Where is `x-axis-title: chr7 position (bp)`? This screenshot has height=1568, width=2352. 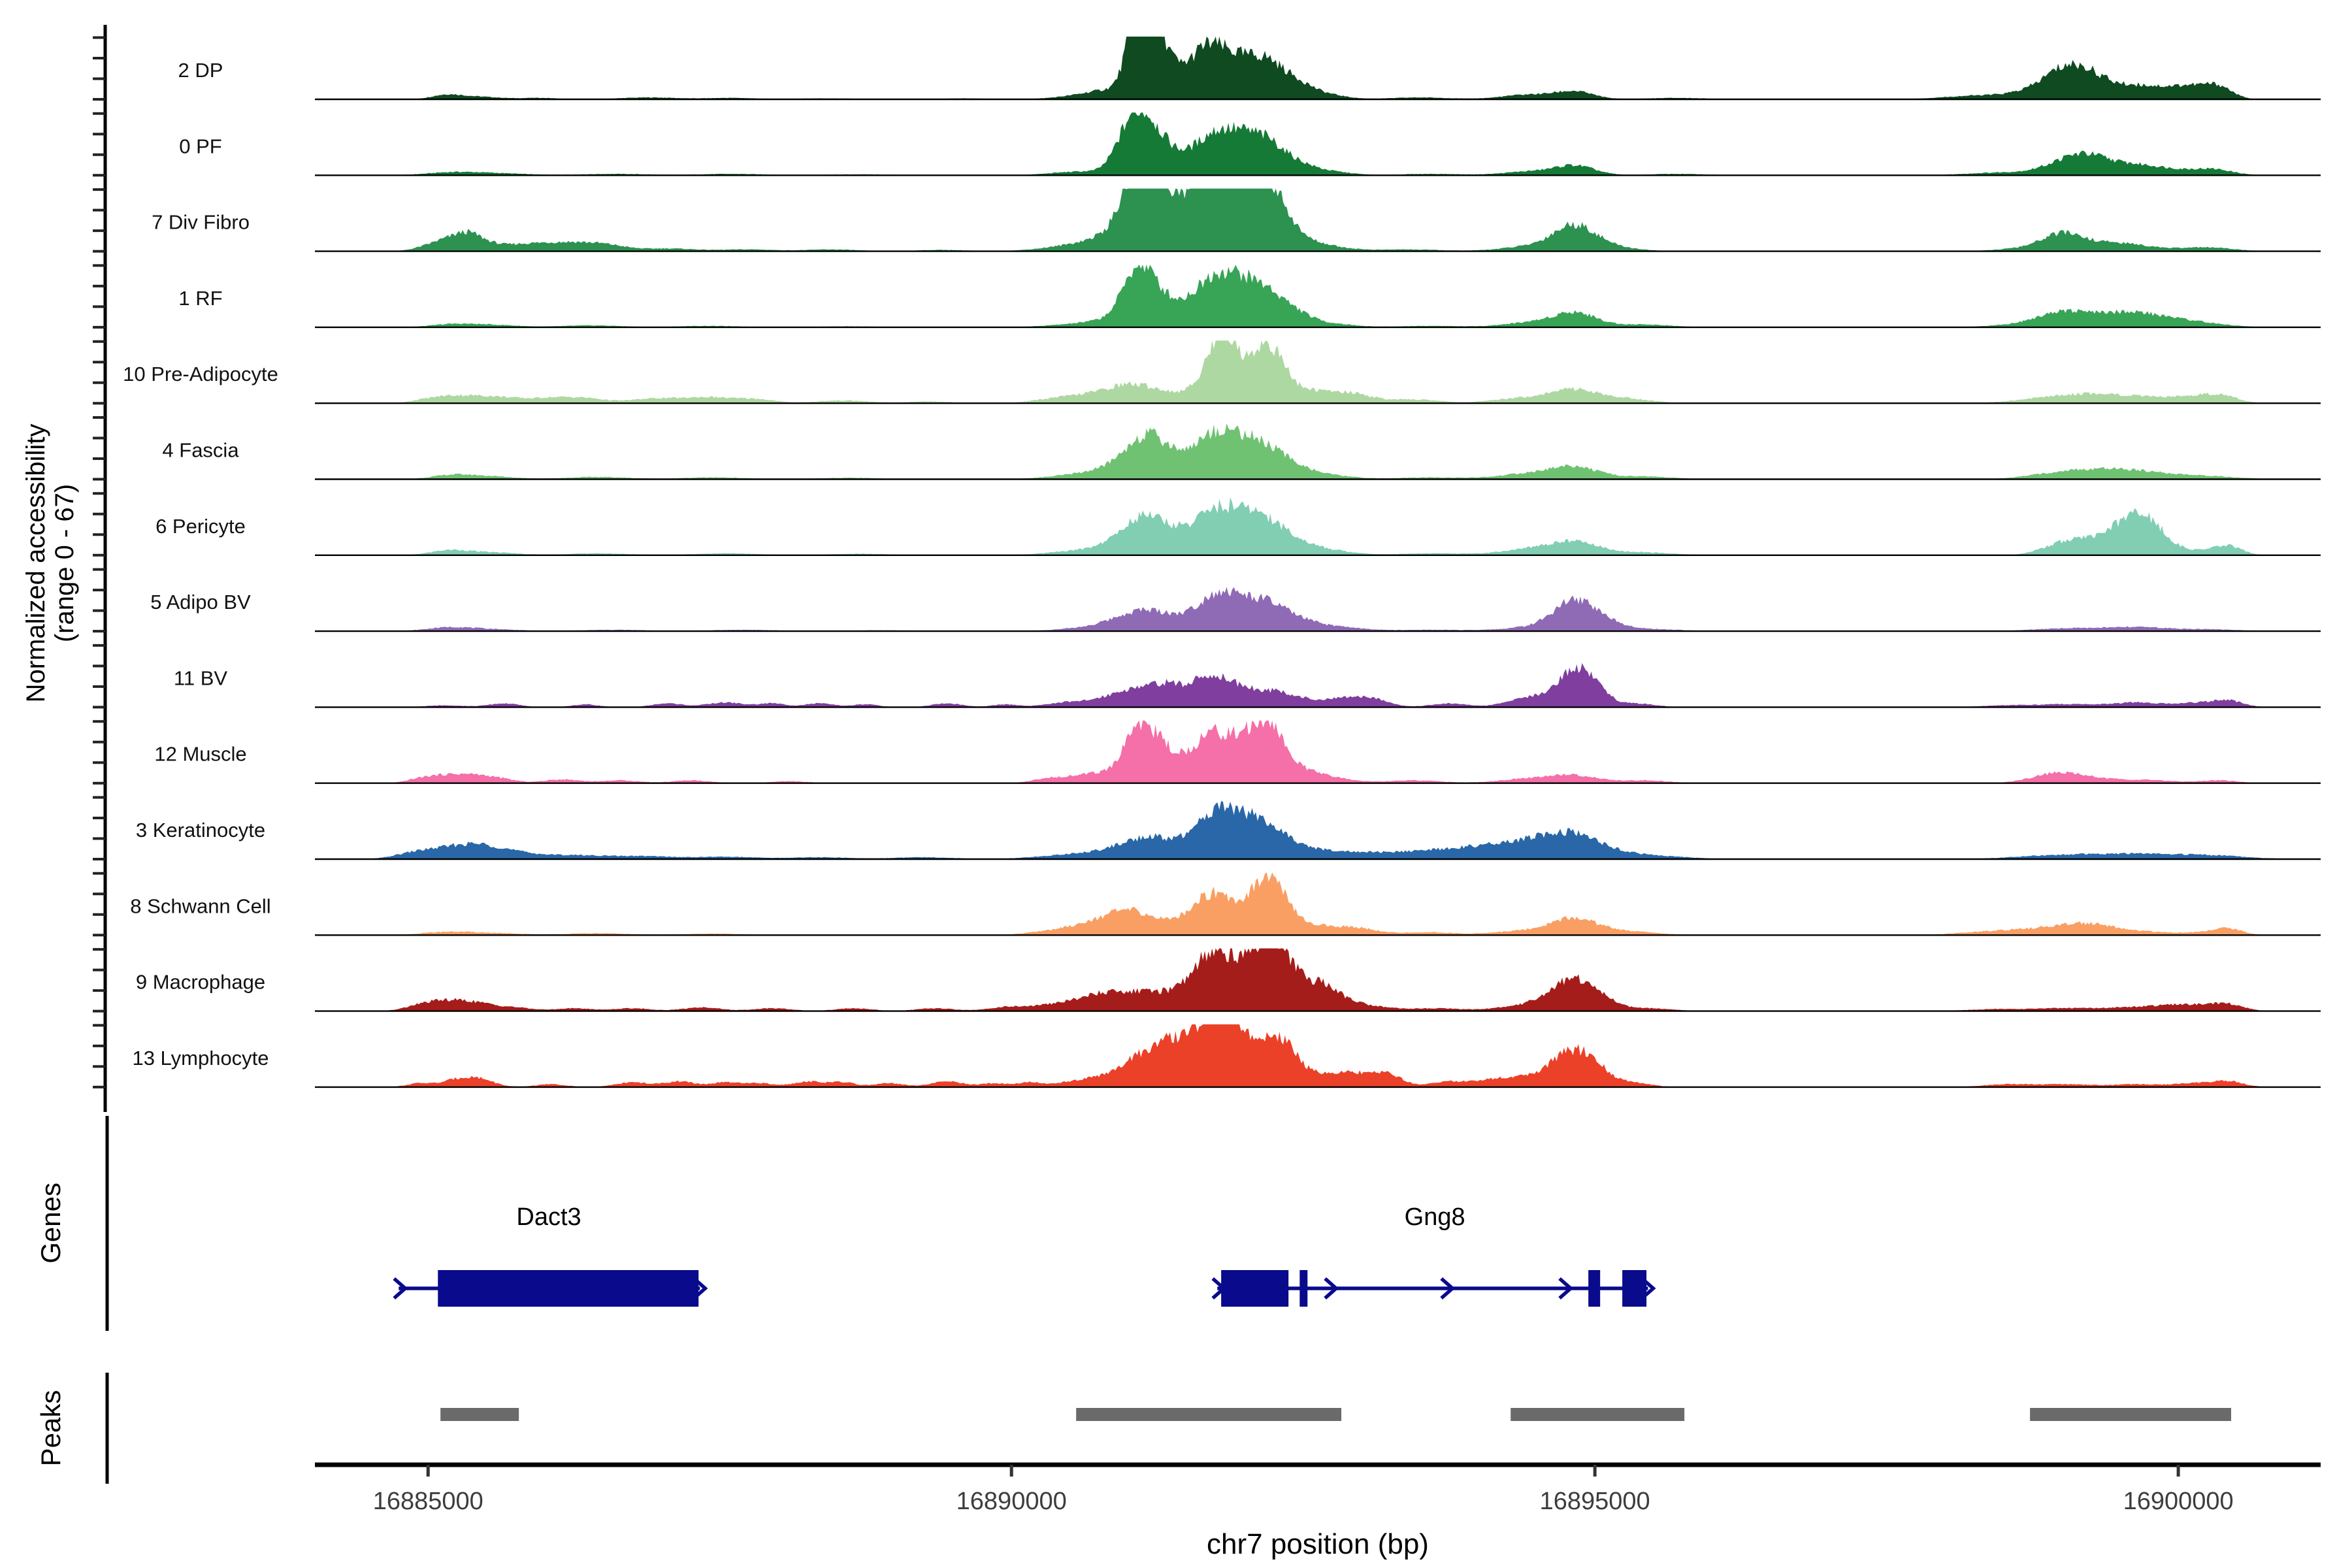
x-axis-title: chr7 position (bp) is located at coordinates (1318, 1544).